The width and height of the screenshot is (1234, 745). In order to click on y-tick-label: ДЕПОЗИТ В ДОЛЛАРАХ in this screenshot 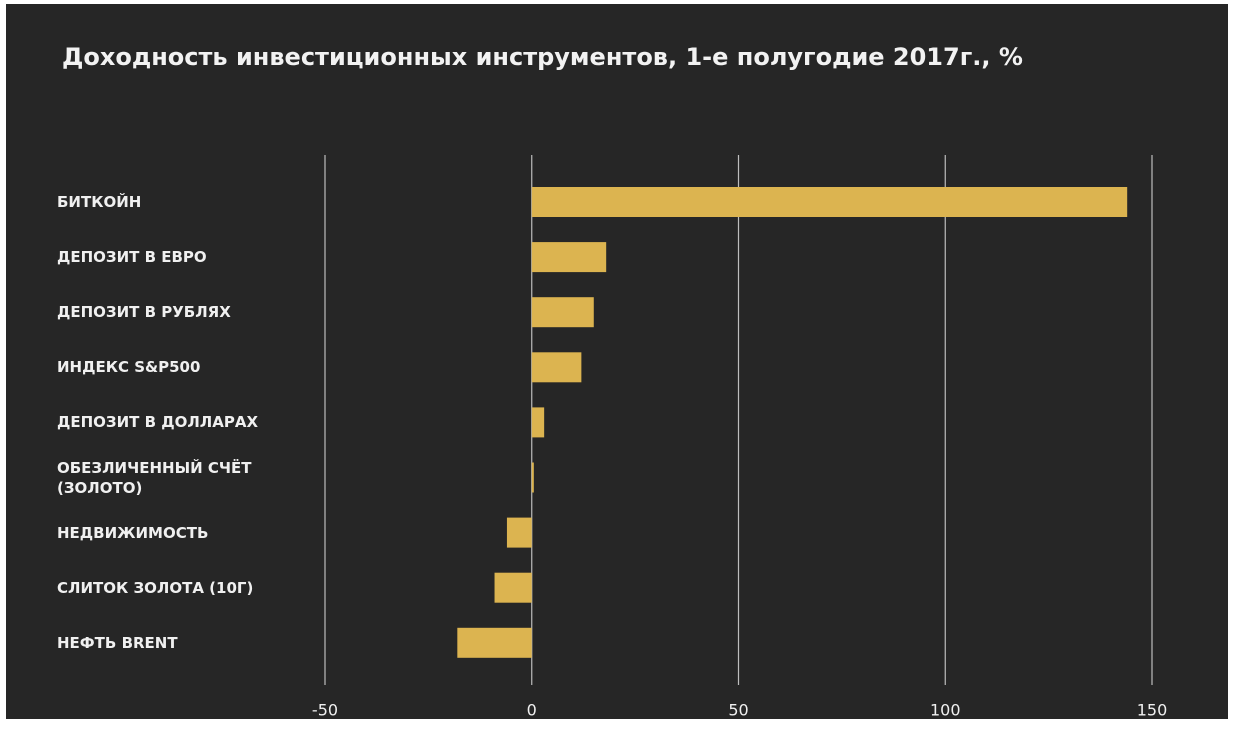, I will do `click(158, 422)`.